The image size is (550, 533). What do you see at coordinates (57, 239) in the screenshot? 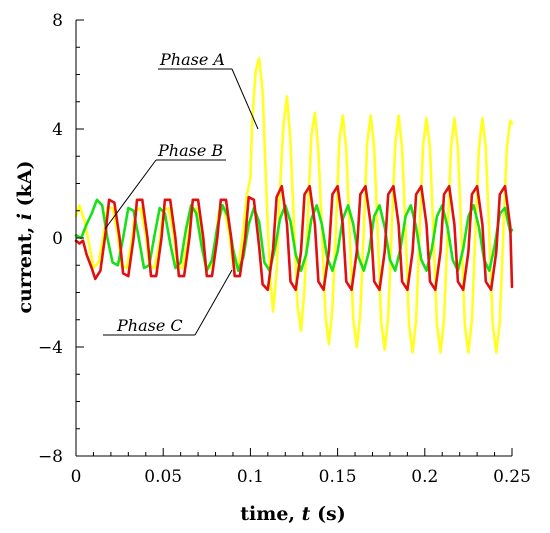
I see `y-tick-label: 0` at bounding box center [57, 239].